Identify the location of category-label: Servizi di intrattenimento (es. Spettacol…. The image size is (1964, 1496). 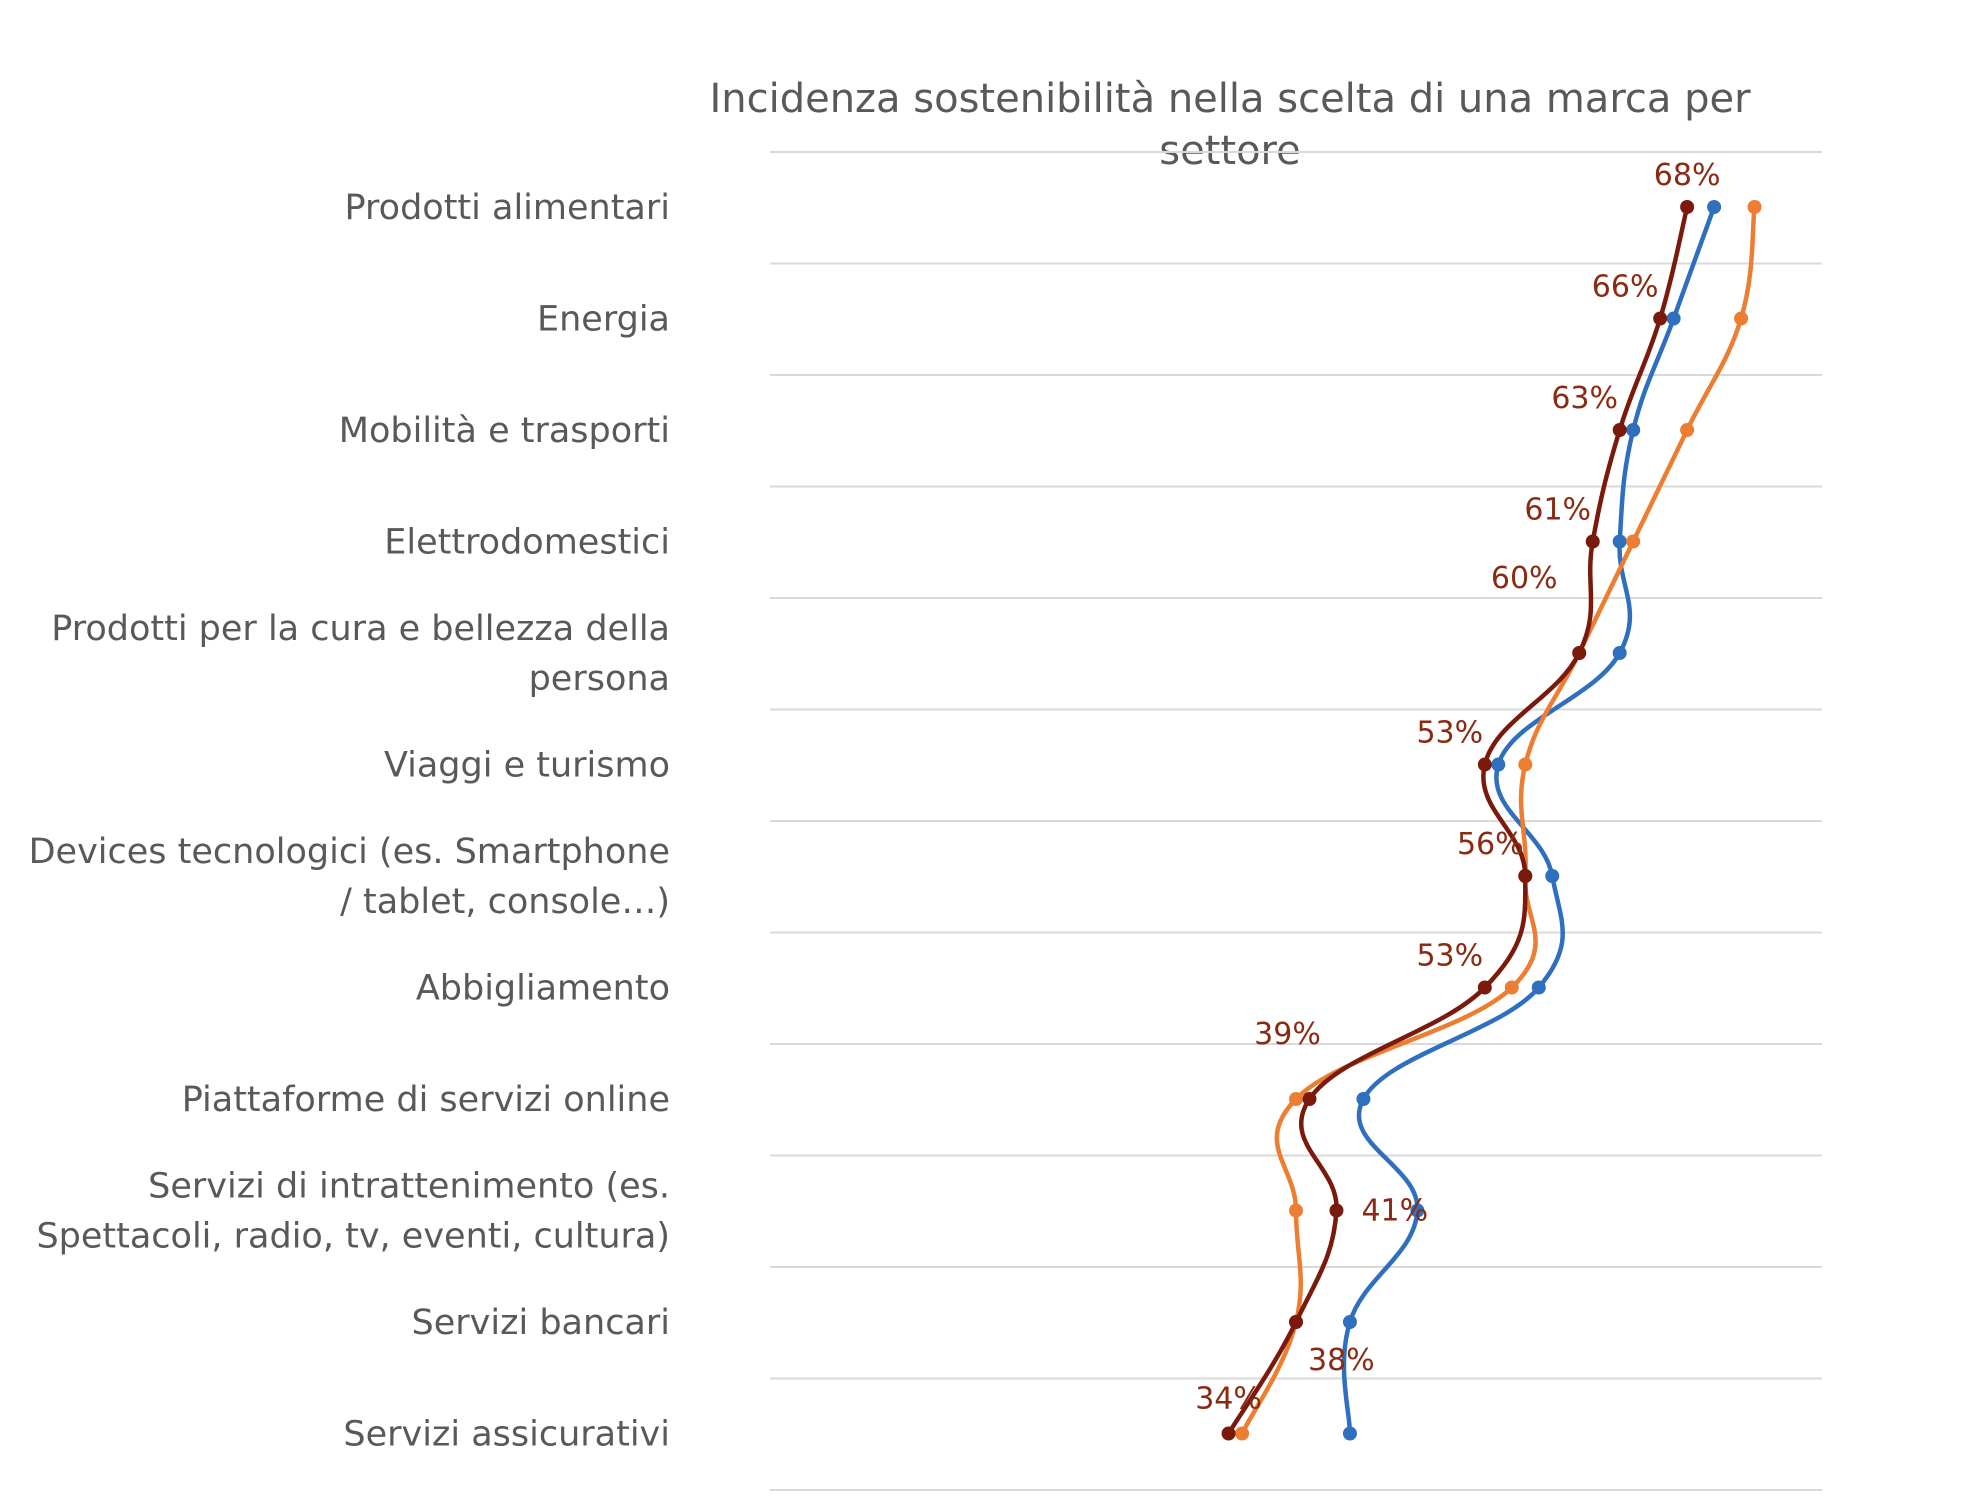
(353, 1212).